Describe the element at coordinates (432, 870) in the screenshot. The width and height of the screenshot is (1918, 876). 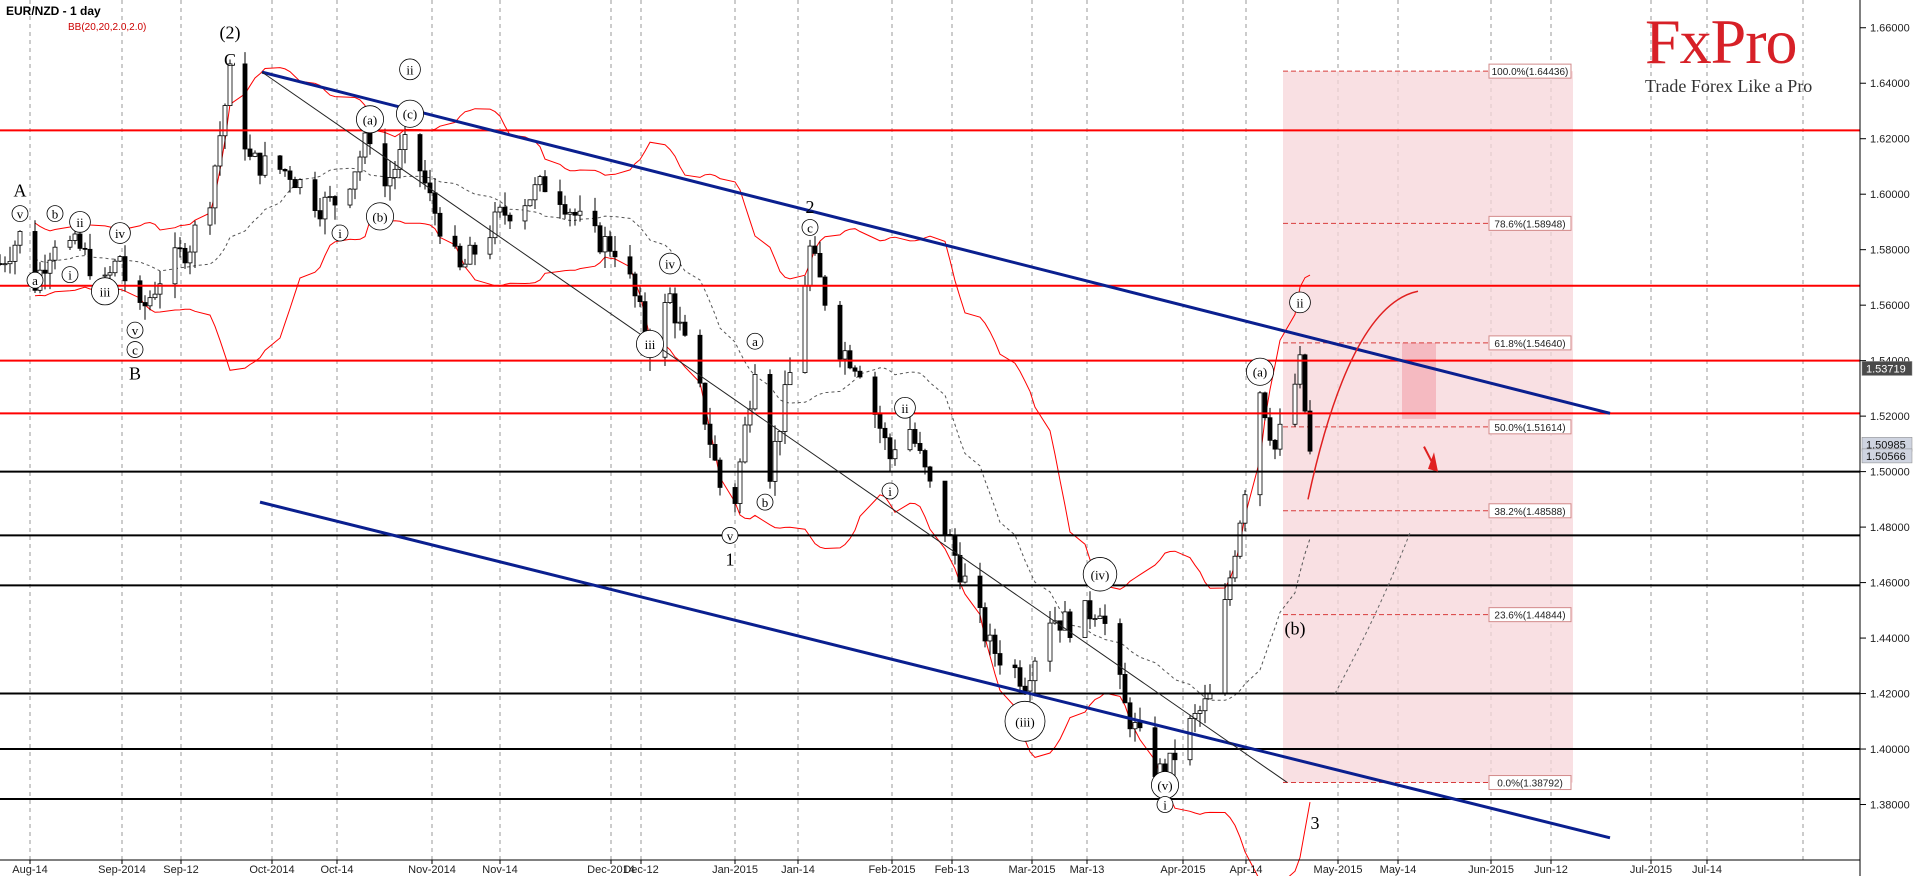
I see `time-tick-label-5: Nov-2014` at that location.